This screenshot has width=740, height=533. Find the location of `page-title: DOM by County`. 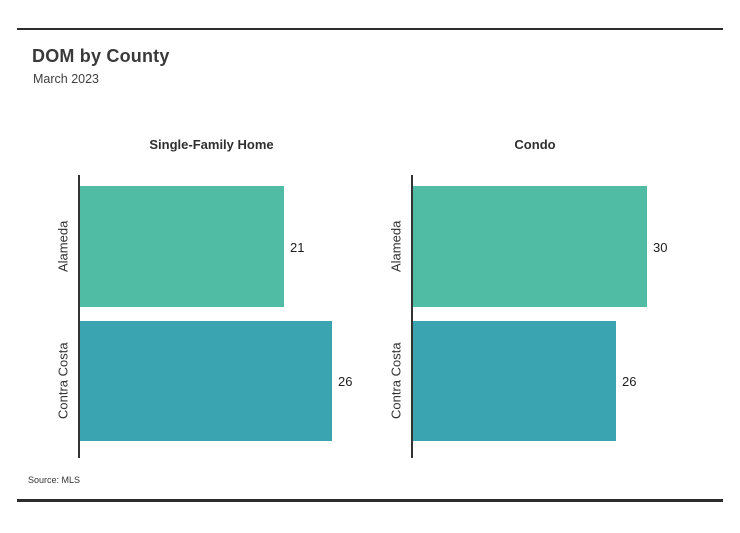

page-title: DOM by County is located at coordinates (101, 56).